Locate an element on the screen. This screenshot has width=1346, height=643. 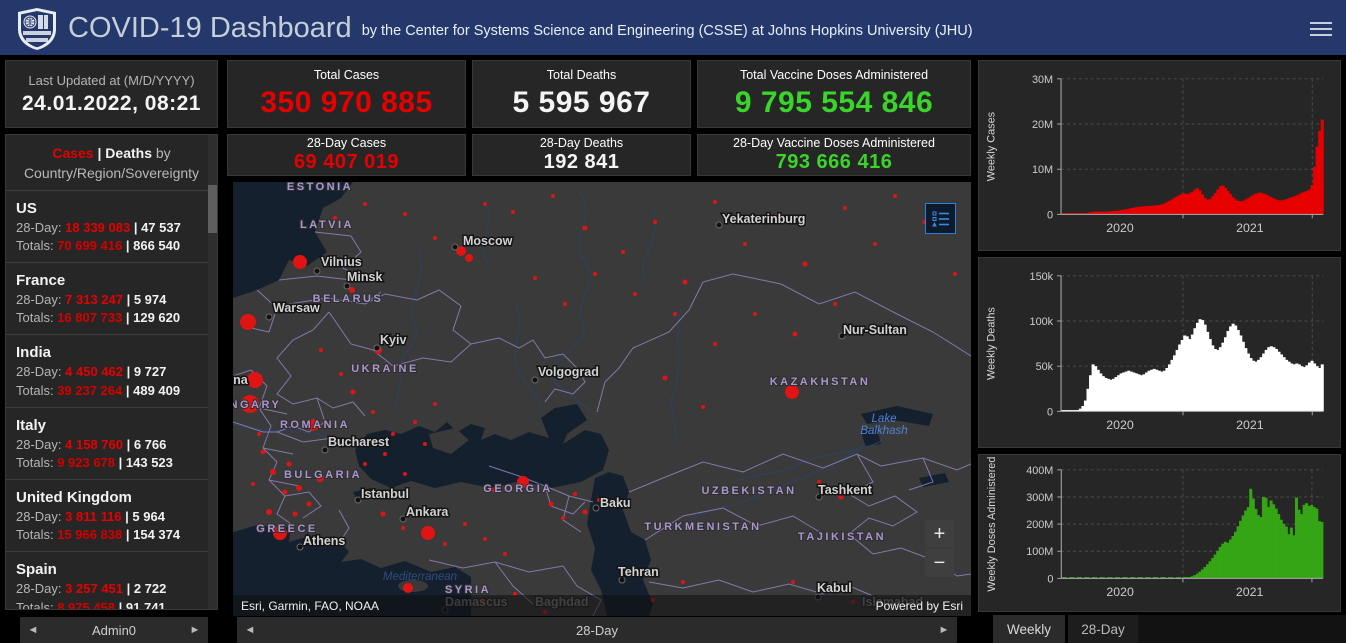
day-deaths-label: 28-Day Deaths is located at coordinates (581, 143).